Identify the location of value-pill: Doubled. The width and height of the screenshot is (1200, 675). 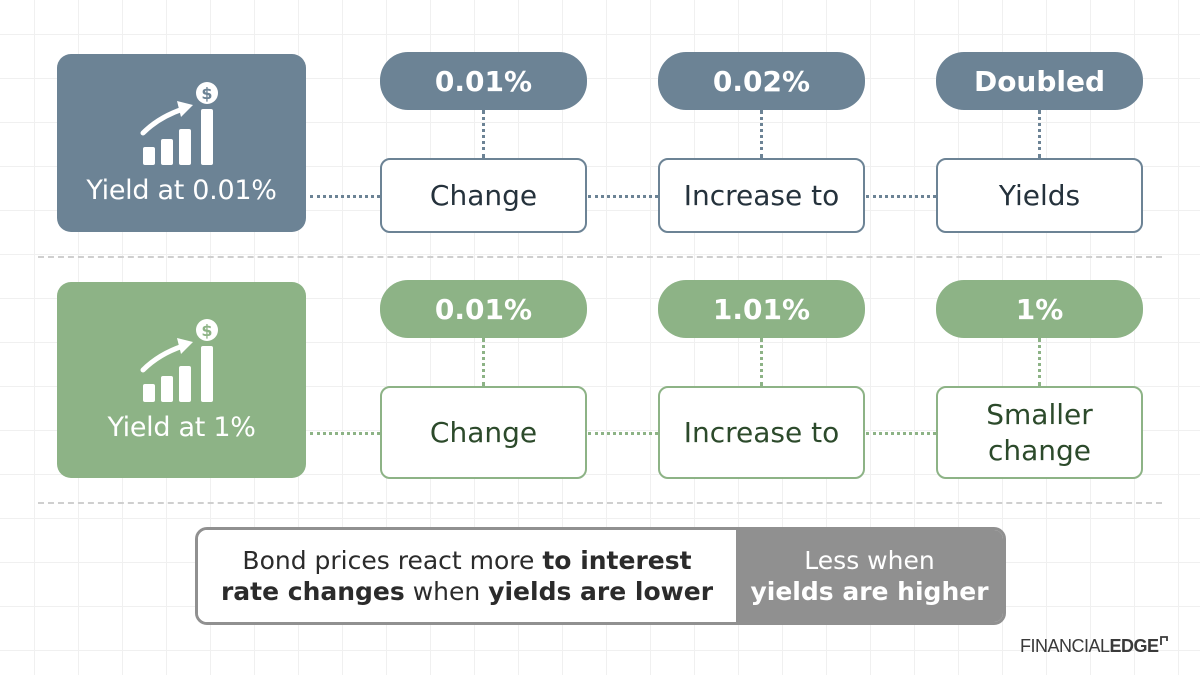
(1039, 81).